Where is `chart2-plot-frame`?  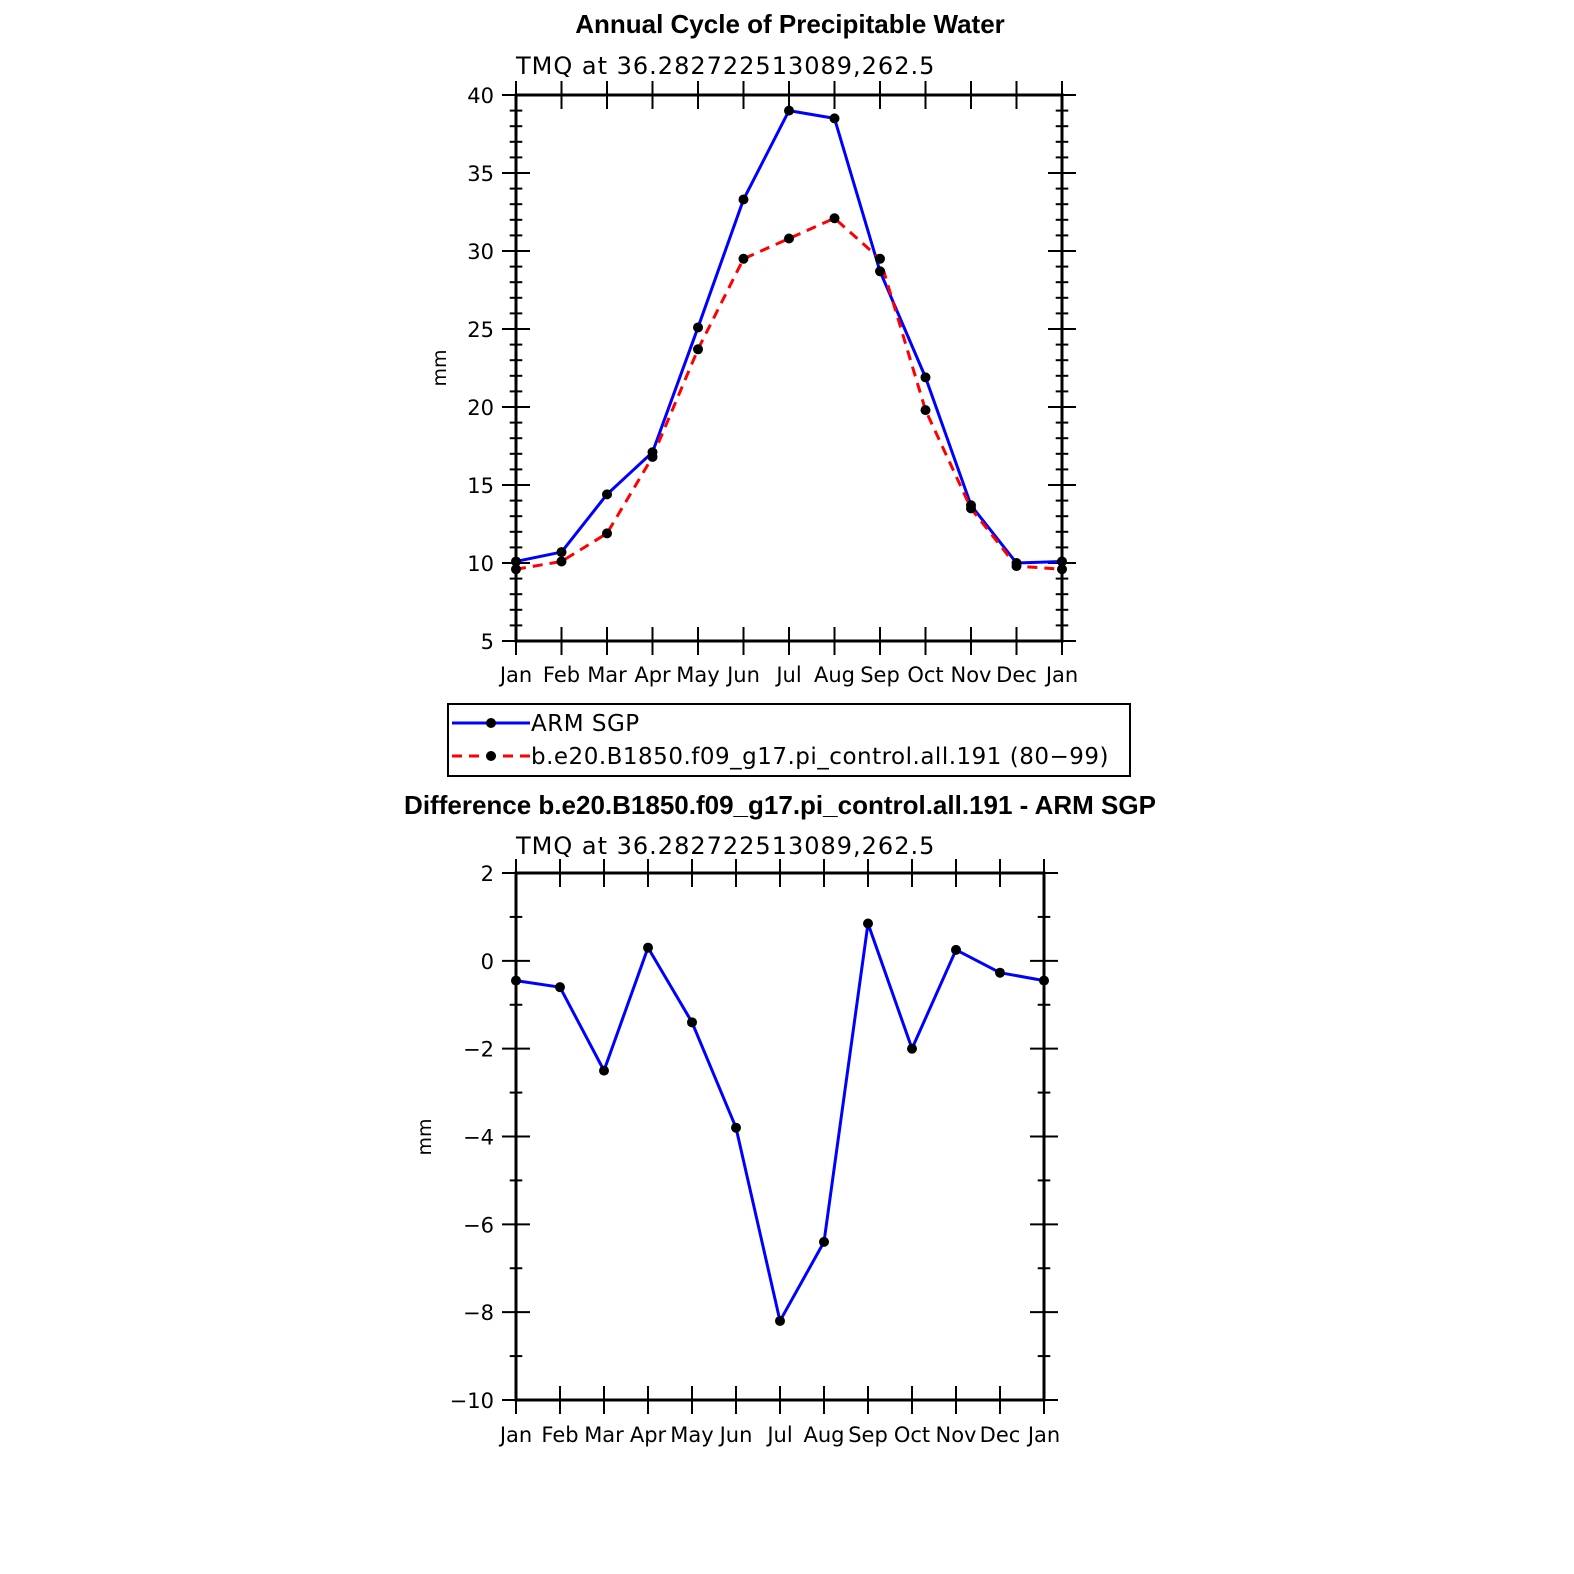
chart2-plot-frame is located at coordinates (780, 1136).